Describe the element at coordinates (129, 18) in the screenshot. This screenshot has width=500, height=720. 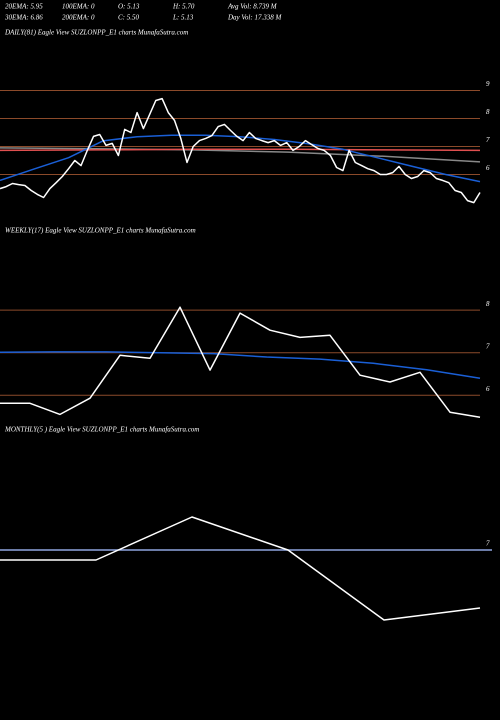
I see `header-stat: C: 5.50` at that location.